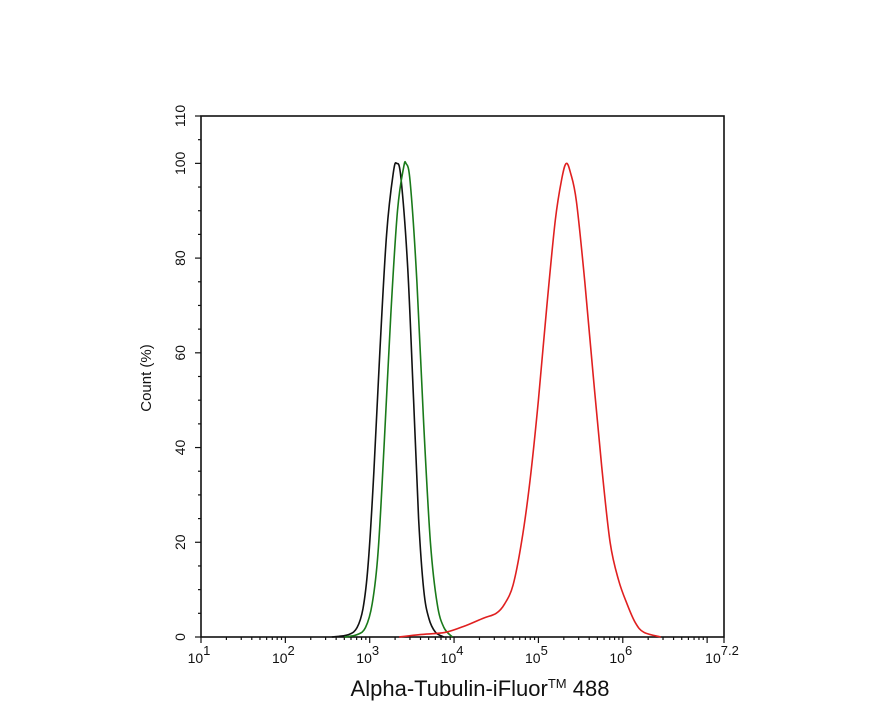  I want to click on x-tick-label: 107.2, so click(722, 654).